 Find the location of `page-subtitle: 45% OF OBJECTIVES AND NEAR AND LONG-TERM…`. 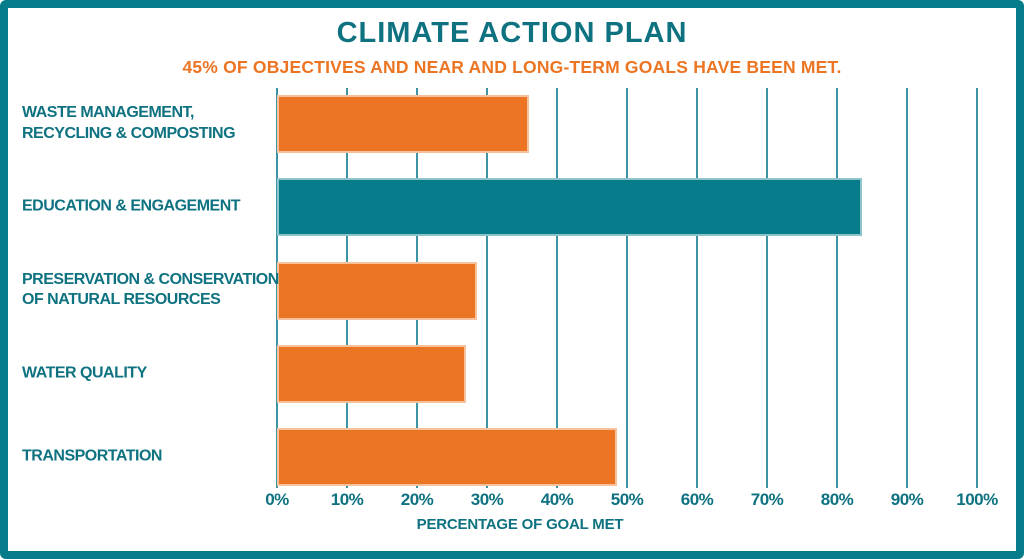

page-subtitle: 45% OF OBJECTIVES AND NEAR AND LONG-TERM… is located at coordinates (512, 67).